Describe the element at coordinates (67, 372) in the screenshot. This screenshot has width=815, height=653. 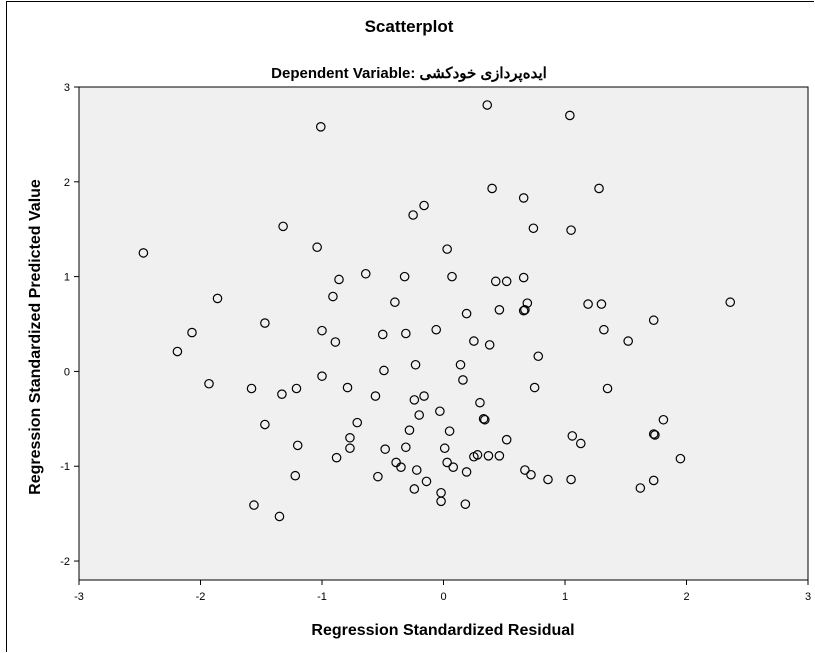
I see `y-tick-label: 0` at that location.